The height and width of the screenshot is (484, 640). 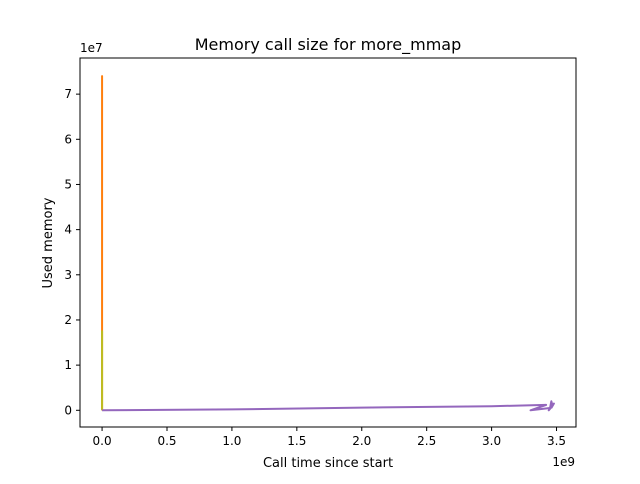 What do you see at coordinates (102, 441) in the screenshot?
I see `x-tick-label: 0.0` at bounding box center [102, 441].